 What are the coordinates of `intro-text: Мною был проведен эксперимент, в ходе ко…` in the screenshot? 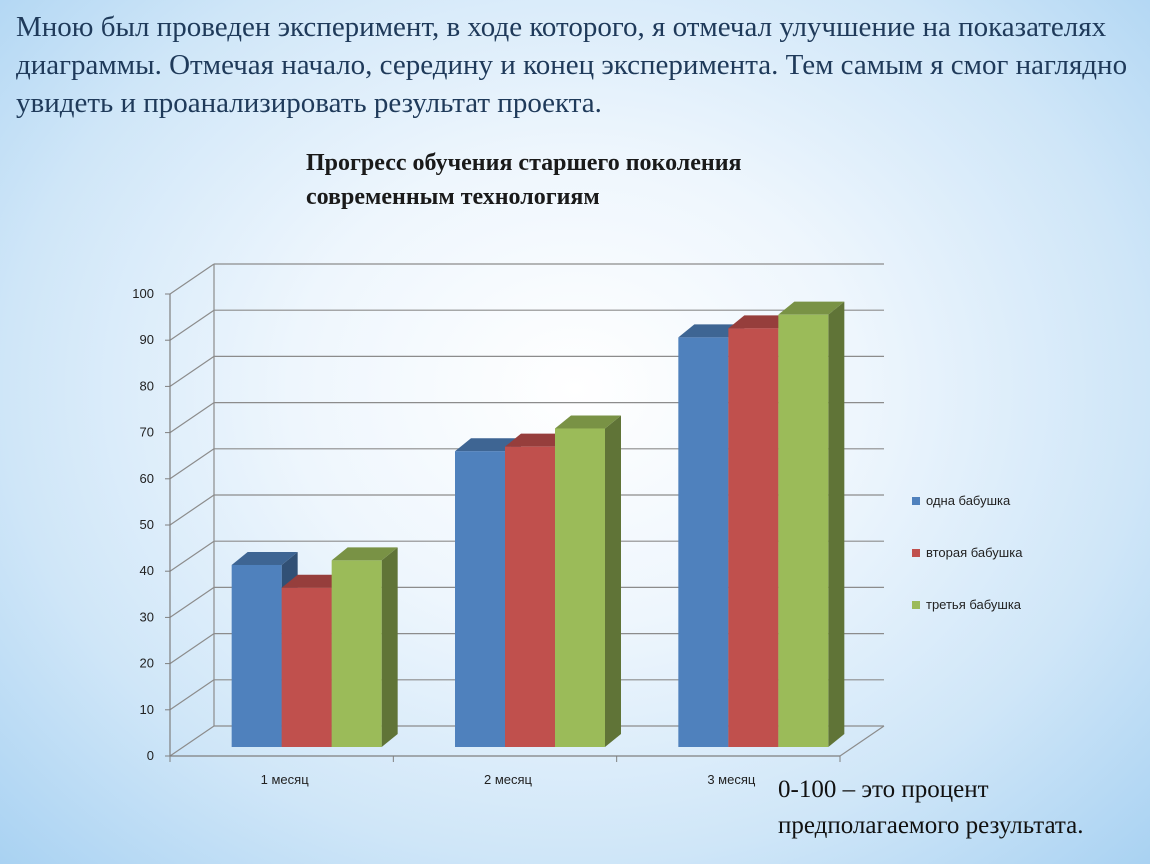 It's located at (572, 65).